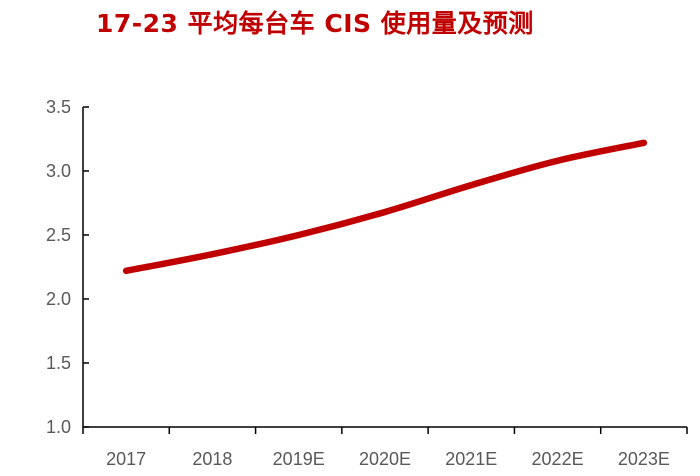  I want to click on y-tick-label: 3.5, so click(58, 107).